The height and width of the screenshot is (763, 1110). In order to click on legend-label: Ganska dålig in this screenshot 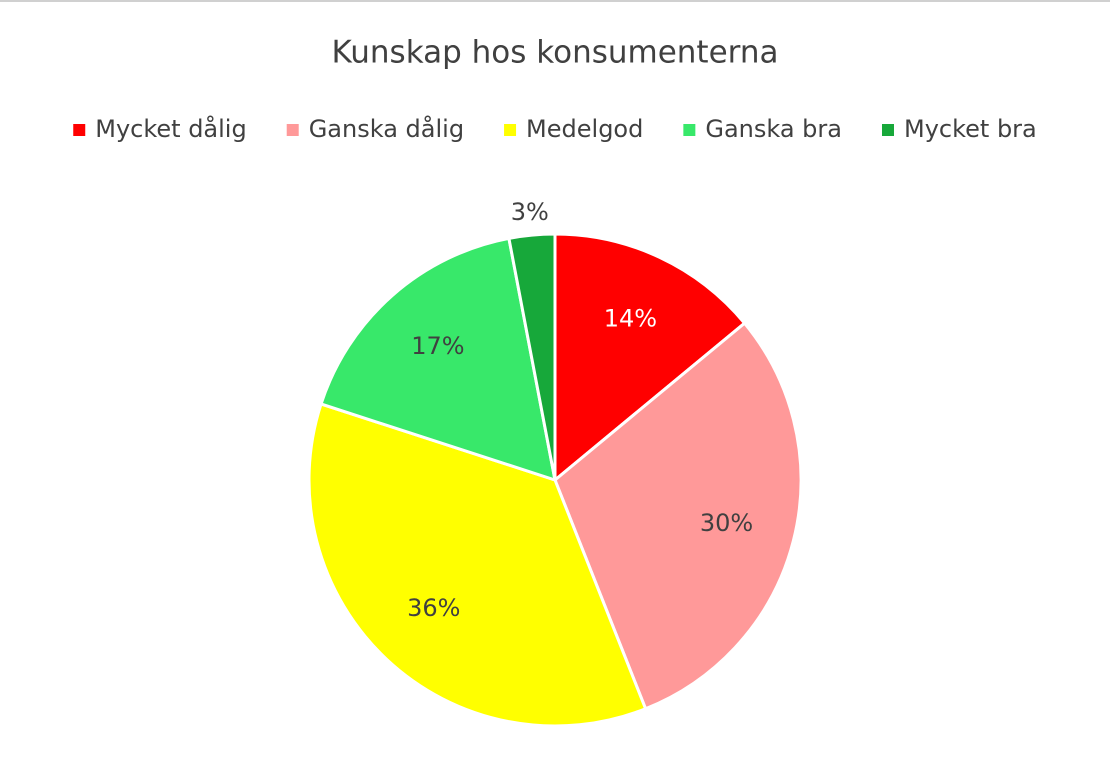, I will do `click(386, 128)`.